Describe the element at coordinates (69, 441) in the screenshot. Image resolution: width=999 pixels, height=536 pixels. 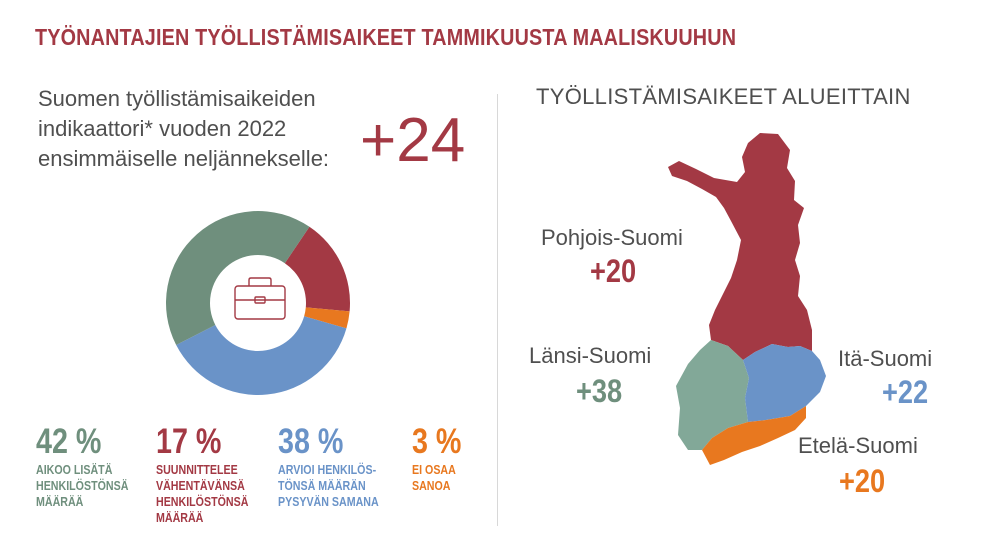
I see `stat-percent: 42 %` at that location.